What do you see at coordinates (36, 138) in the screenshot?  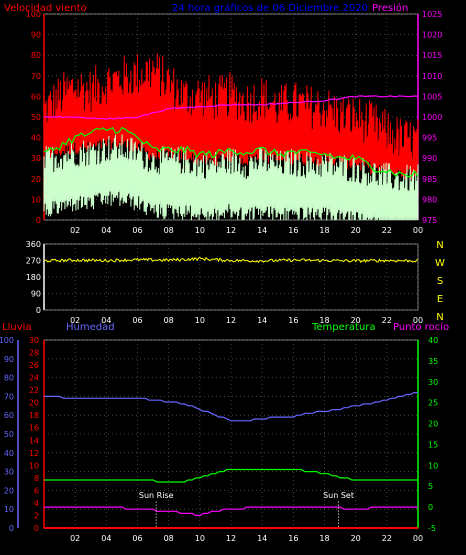 I see `left-y-tick-label: 40` at bounding box center [36, 138].